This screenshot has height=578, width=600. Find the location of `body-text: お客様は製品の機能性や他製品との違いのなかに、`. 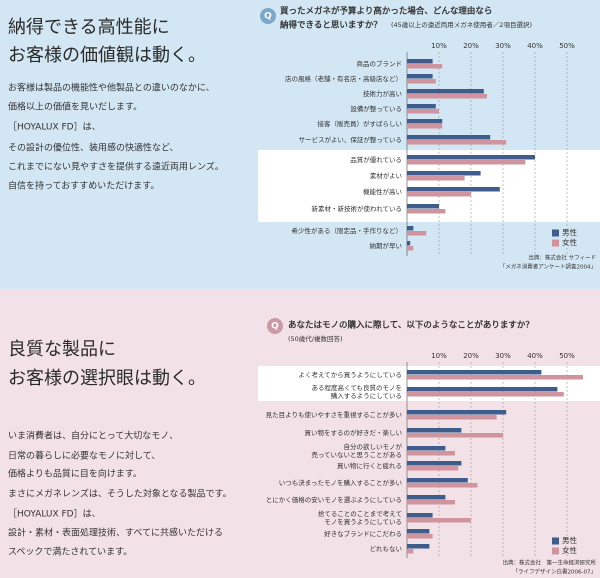

body-text: お客様は製品の機能性や他製品との違いのなかに、 is located at coordinates (111, 88).